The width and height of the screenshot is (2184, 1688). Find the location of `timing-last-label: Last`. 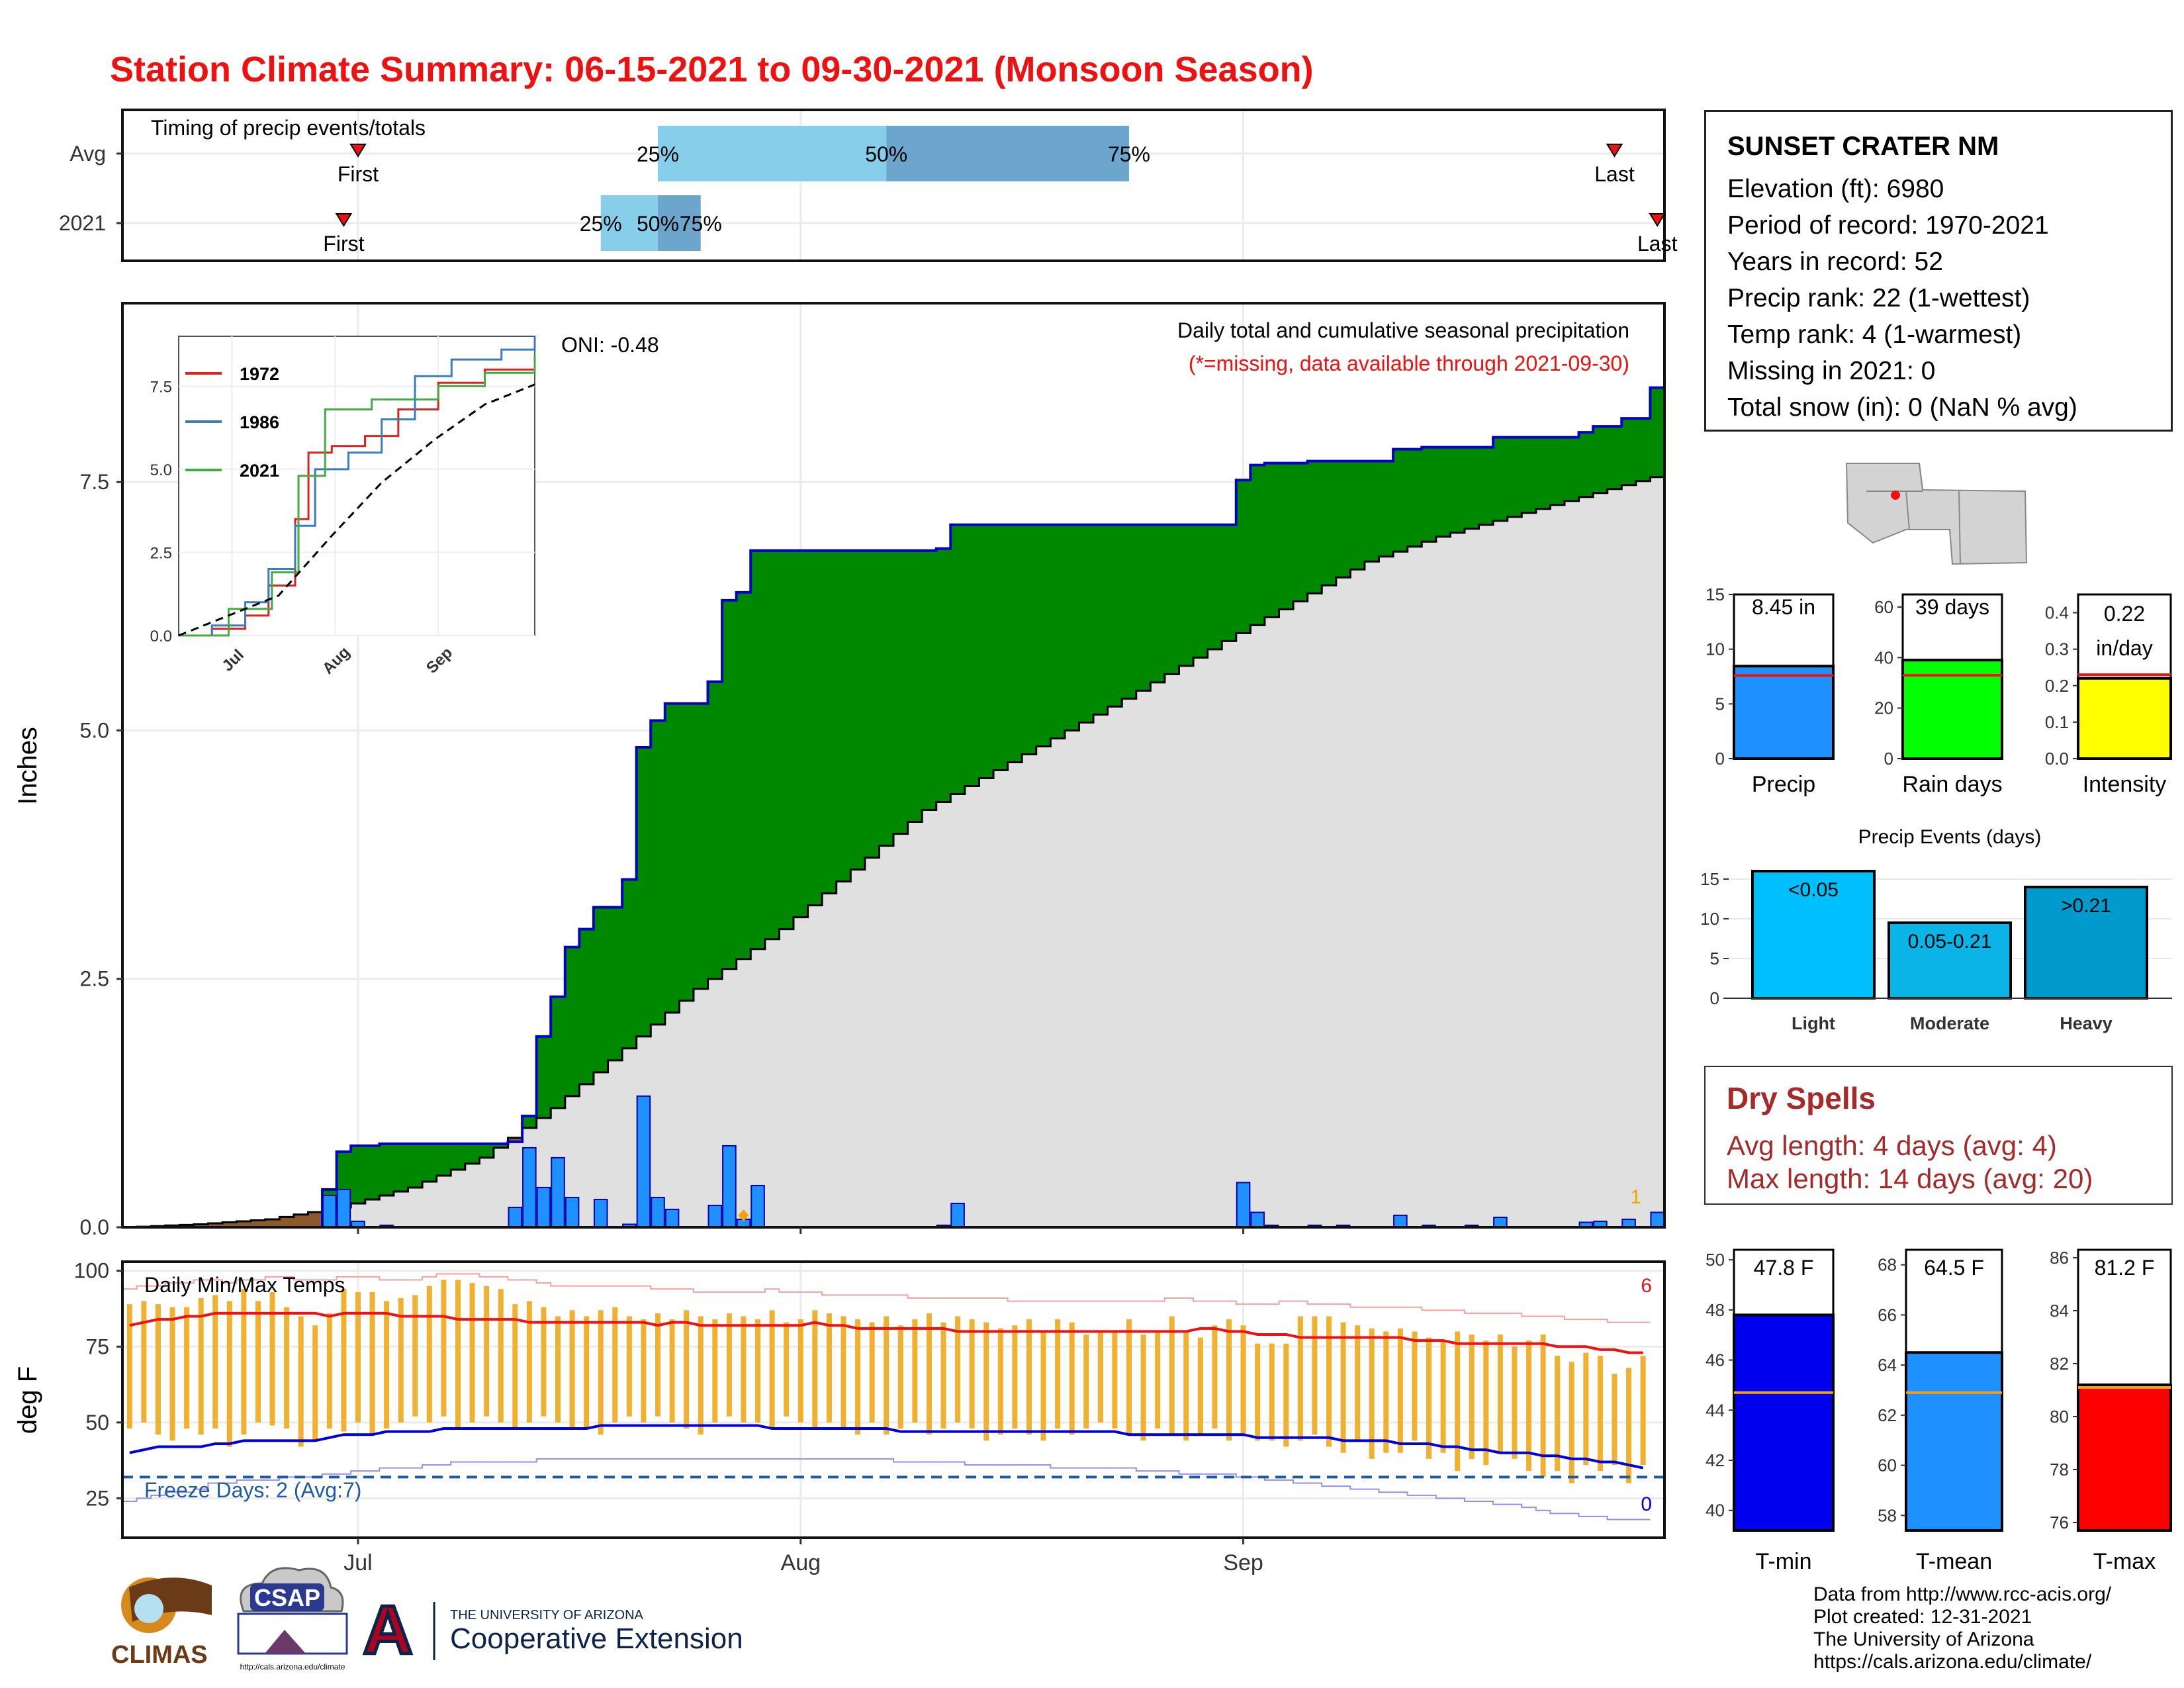

timing-last-label: Last is located at coordinates (1658, 244).